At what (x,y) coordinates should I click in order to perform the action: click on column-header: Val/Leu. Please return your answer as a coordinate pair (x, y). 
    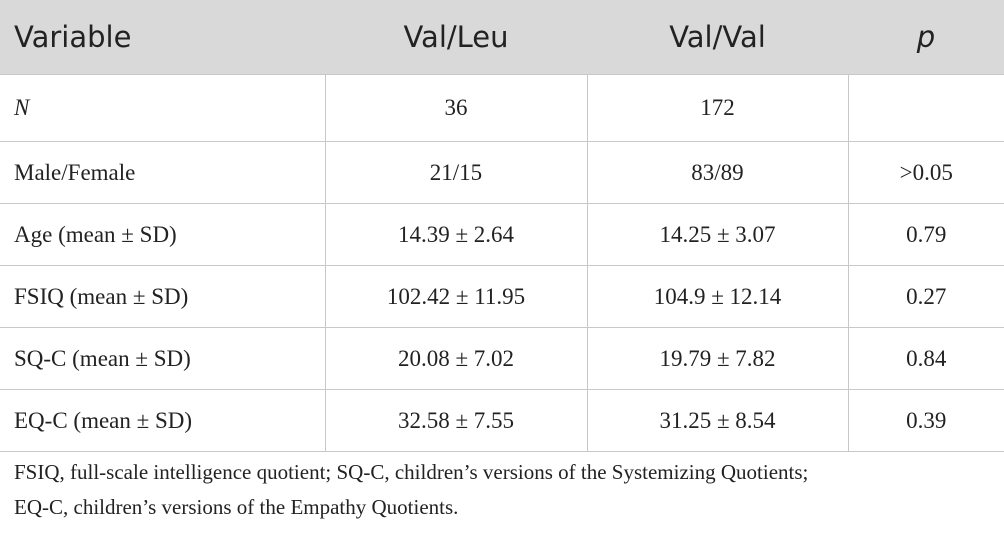
    Looking at the image, I should click on (456, 37).